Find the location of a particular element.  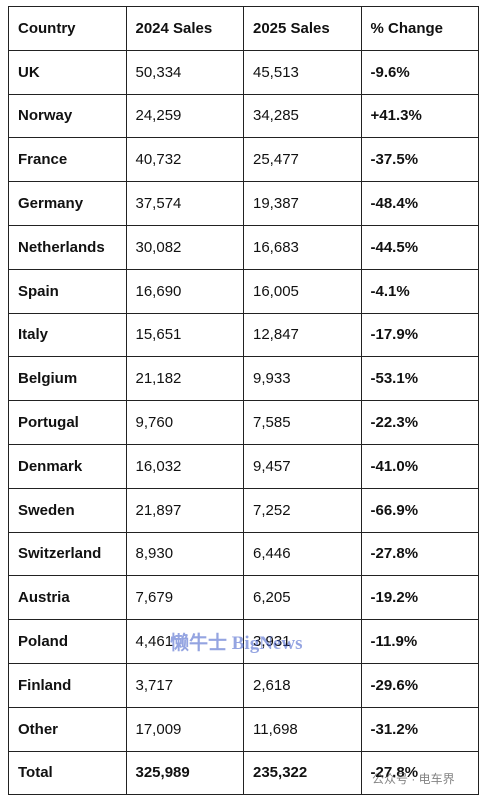

table-cell: 6,205 is located at coordinates (302, 598).